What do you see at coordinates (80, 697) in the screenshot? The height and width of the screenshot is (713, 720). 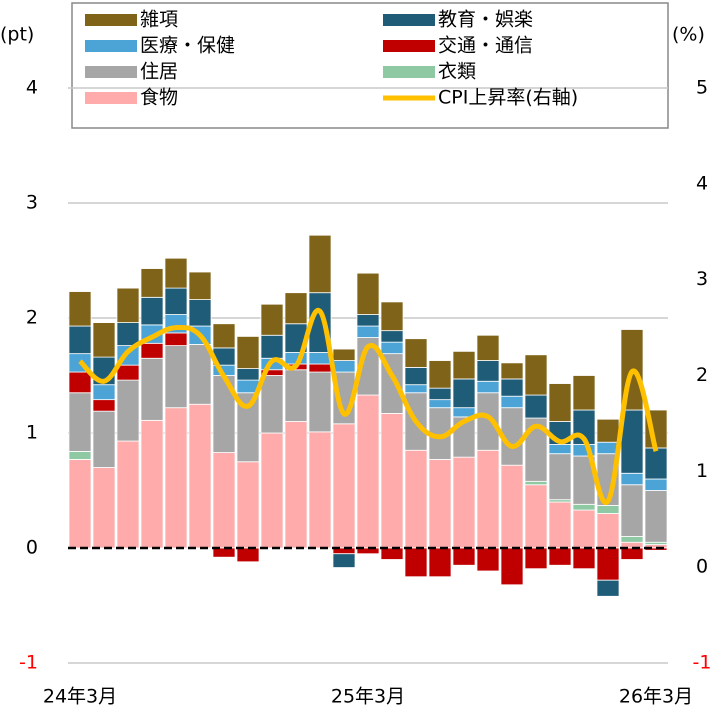 I see `x-tick-label: 24年3月` at bounding box center [80, 697].